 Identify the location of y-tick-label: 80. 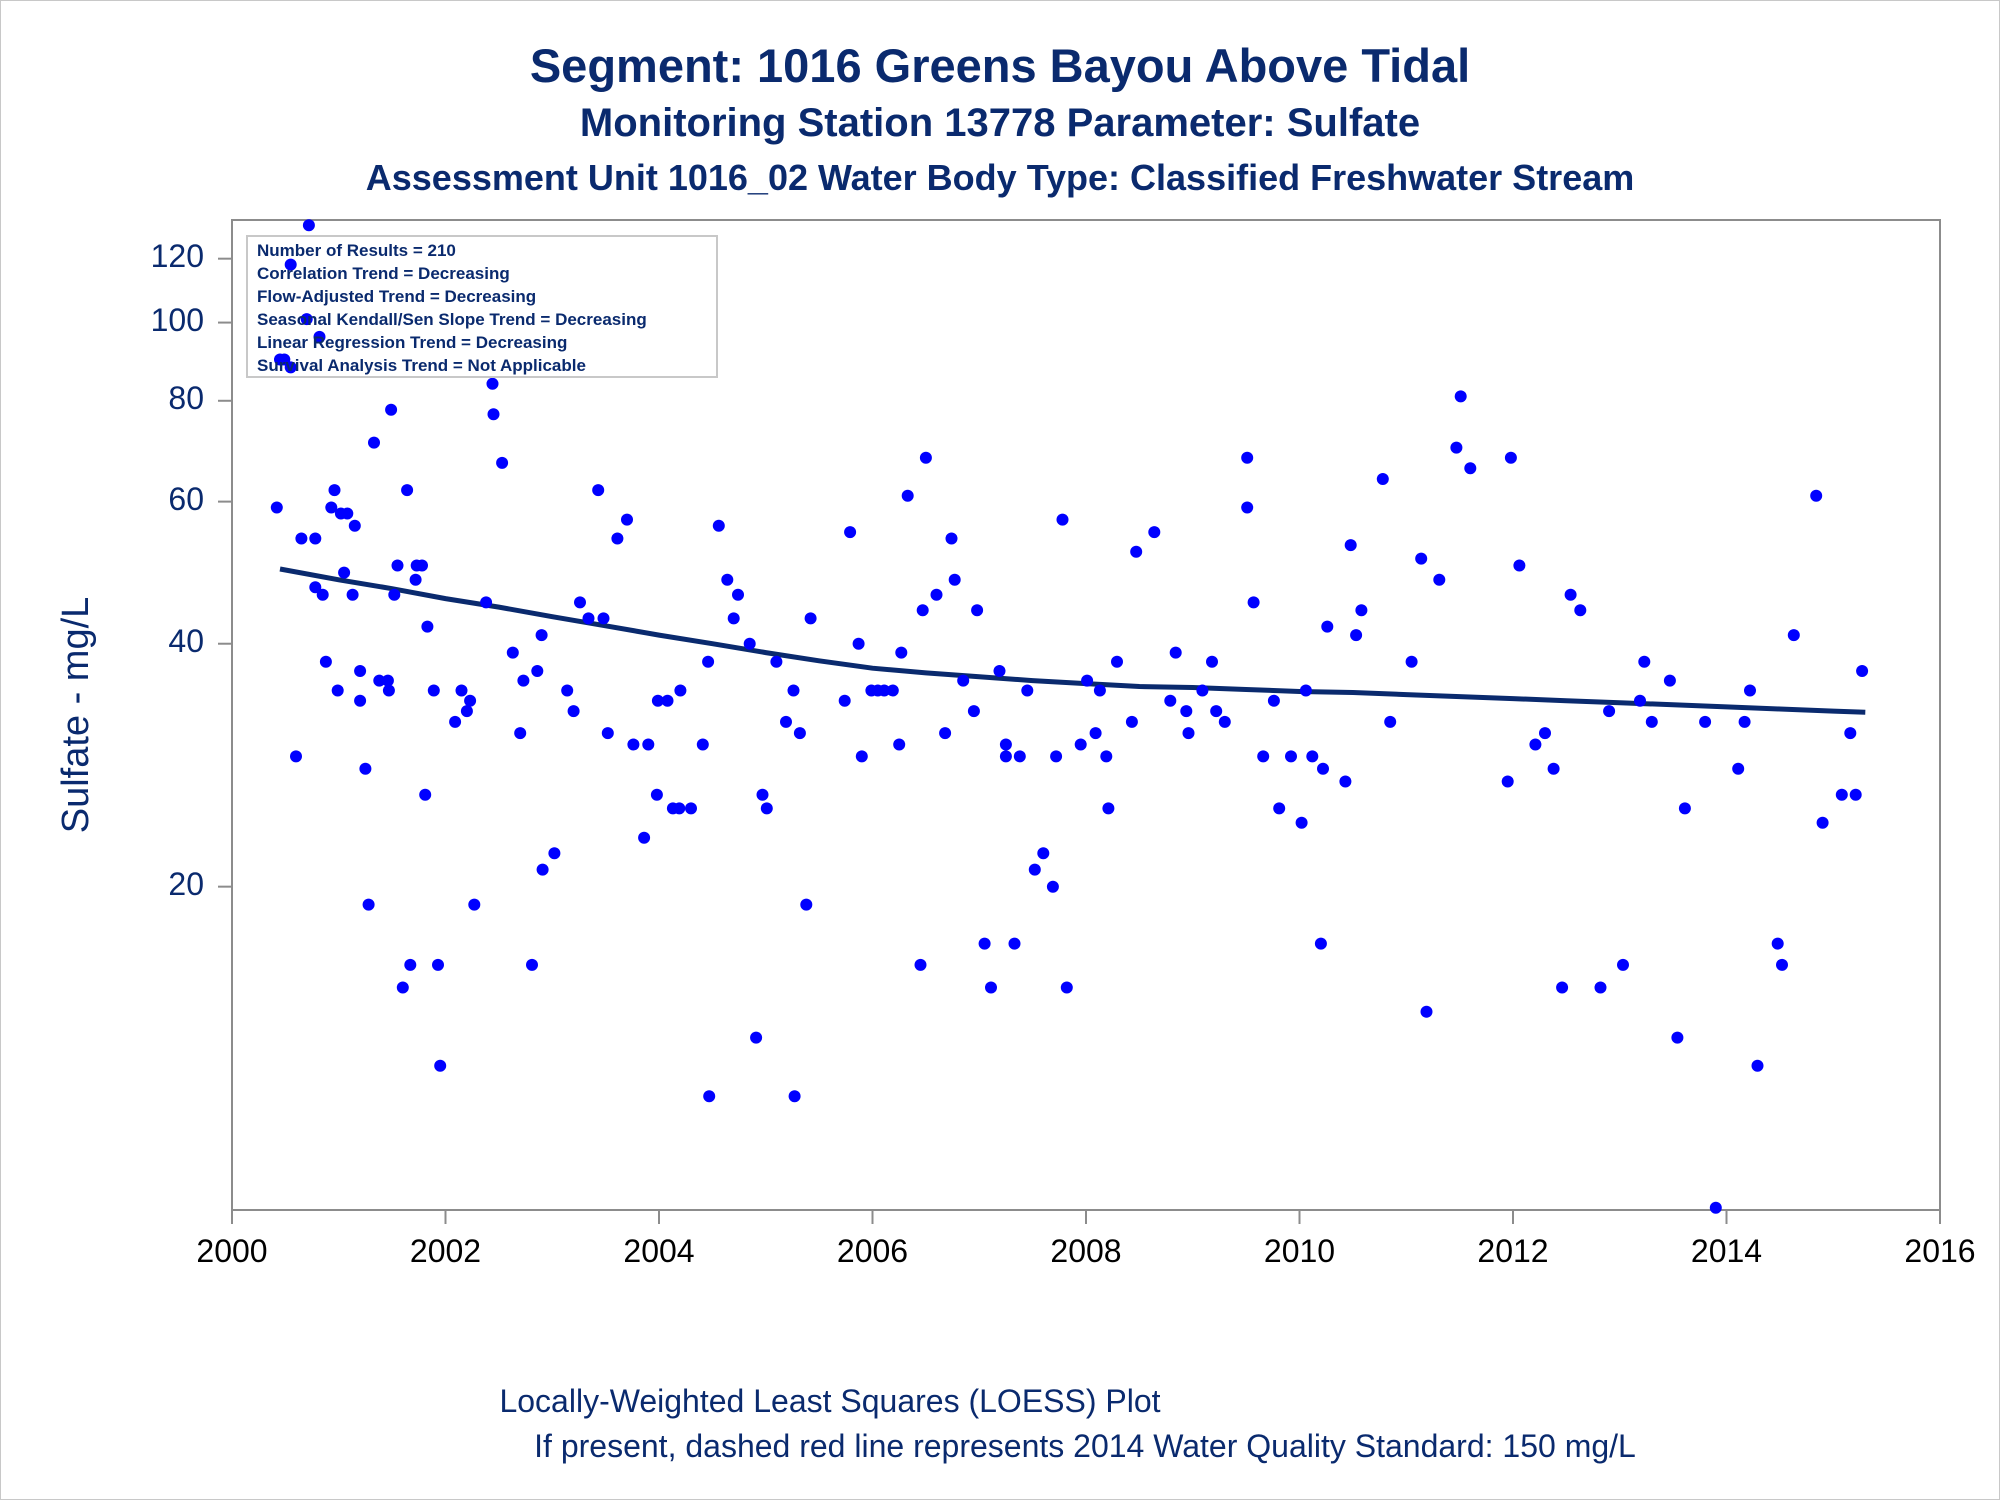
(186, 398).